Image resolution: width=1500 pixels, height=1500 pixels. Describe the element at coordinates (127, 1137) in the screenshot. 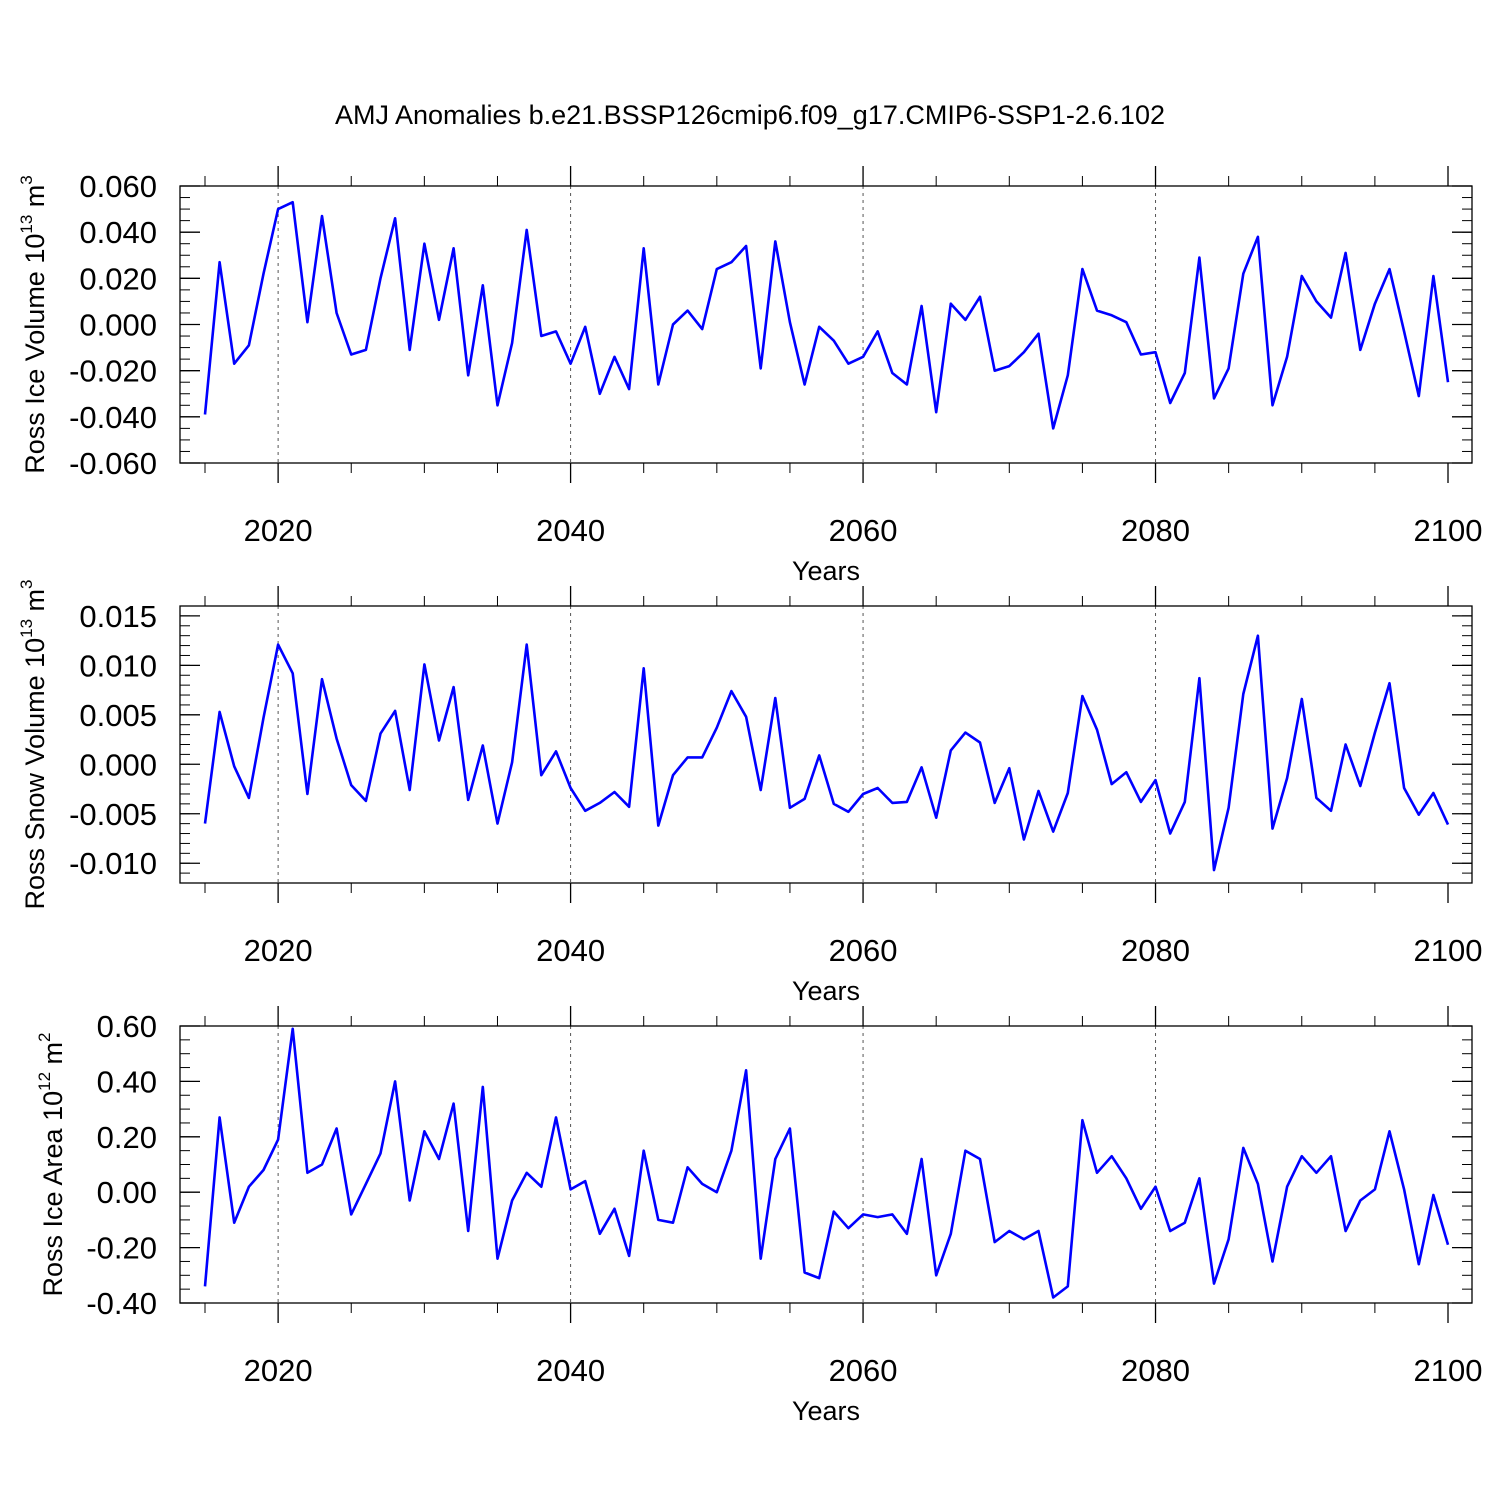

I see `y-tick-label: 0.20` at that location.